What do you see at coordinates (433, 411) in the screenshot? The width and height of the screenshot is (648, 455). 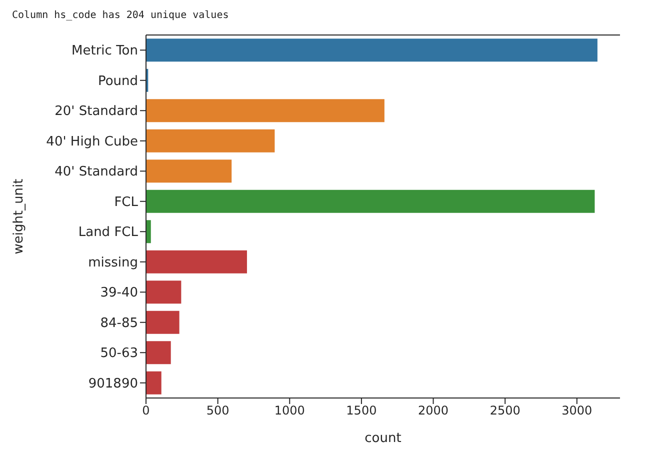 I see `x-tick-label: 2000` at bounding box center [433, 411].